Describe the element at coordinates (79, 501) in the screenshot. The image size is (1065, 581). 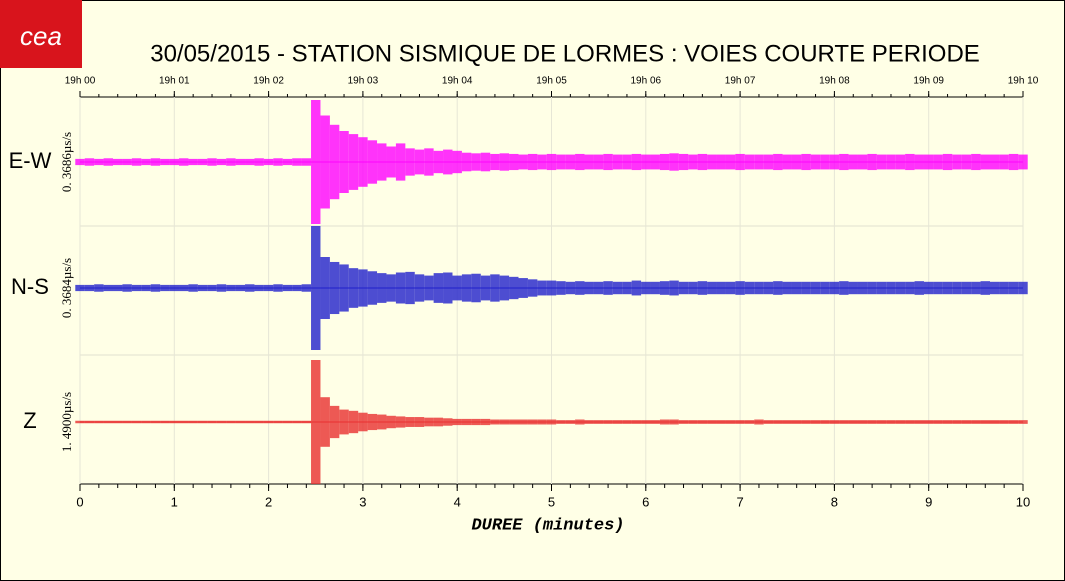
I see `x-tick-label: 0` at that location.